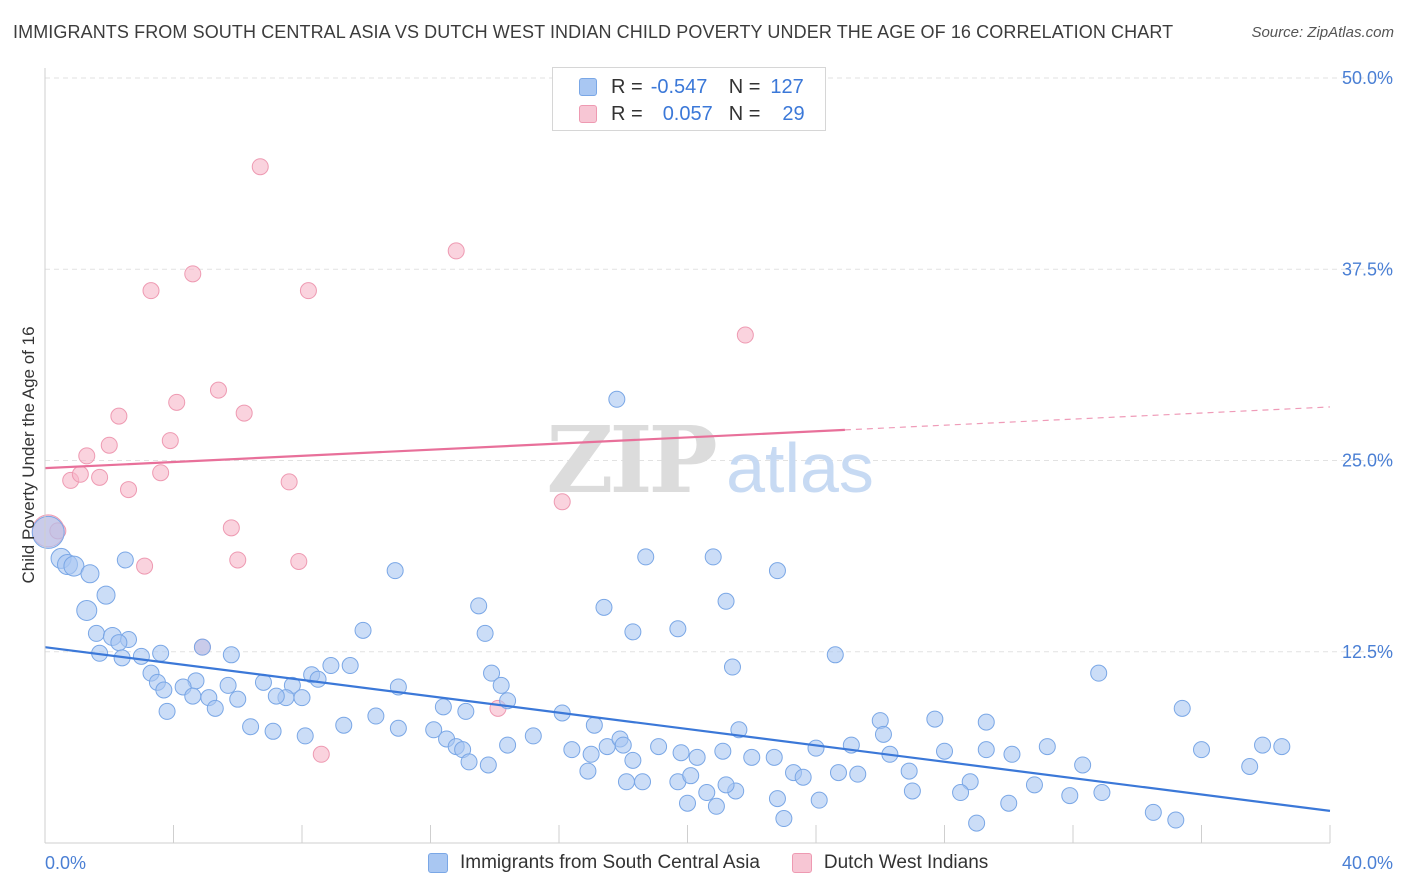  Describe the element at coordinates (793, 113) in the screenshot. I see `legend-n-value: 29` at that location.